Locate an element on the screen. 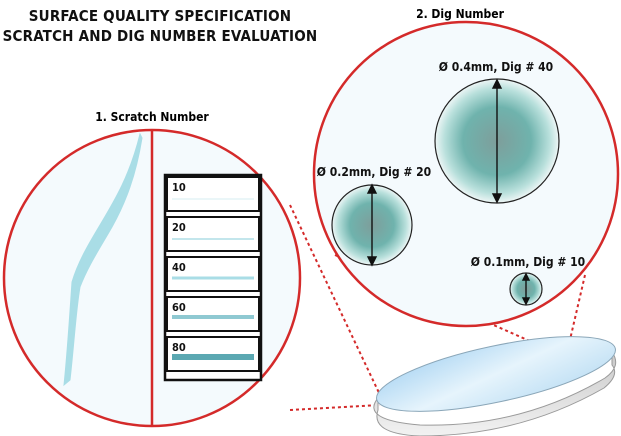  dig-label-40: Ø 0.4mm, Dig # 40 is located at coordinates (496, 67).